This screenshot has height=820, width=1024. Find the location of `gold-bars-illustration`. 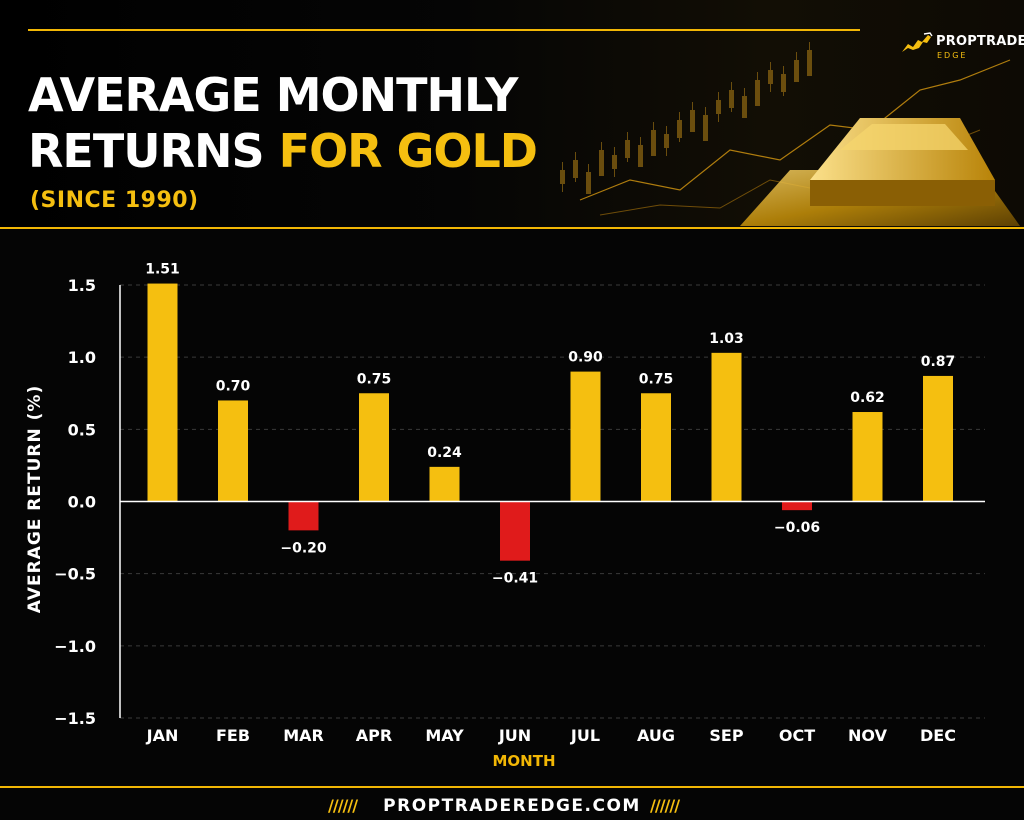

gold-bars-illustration is located at coordinates (790, 134).